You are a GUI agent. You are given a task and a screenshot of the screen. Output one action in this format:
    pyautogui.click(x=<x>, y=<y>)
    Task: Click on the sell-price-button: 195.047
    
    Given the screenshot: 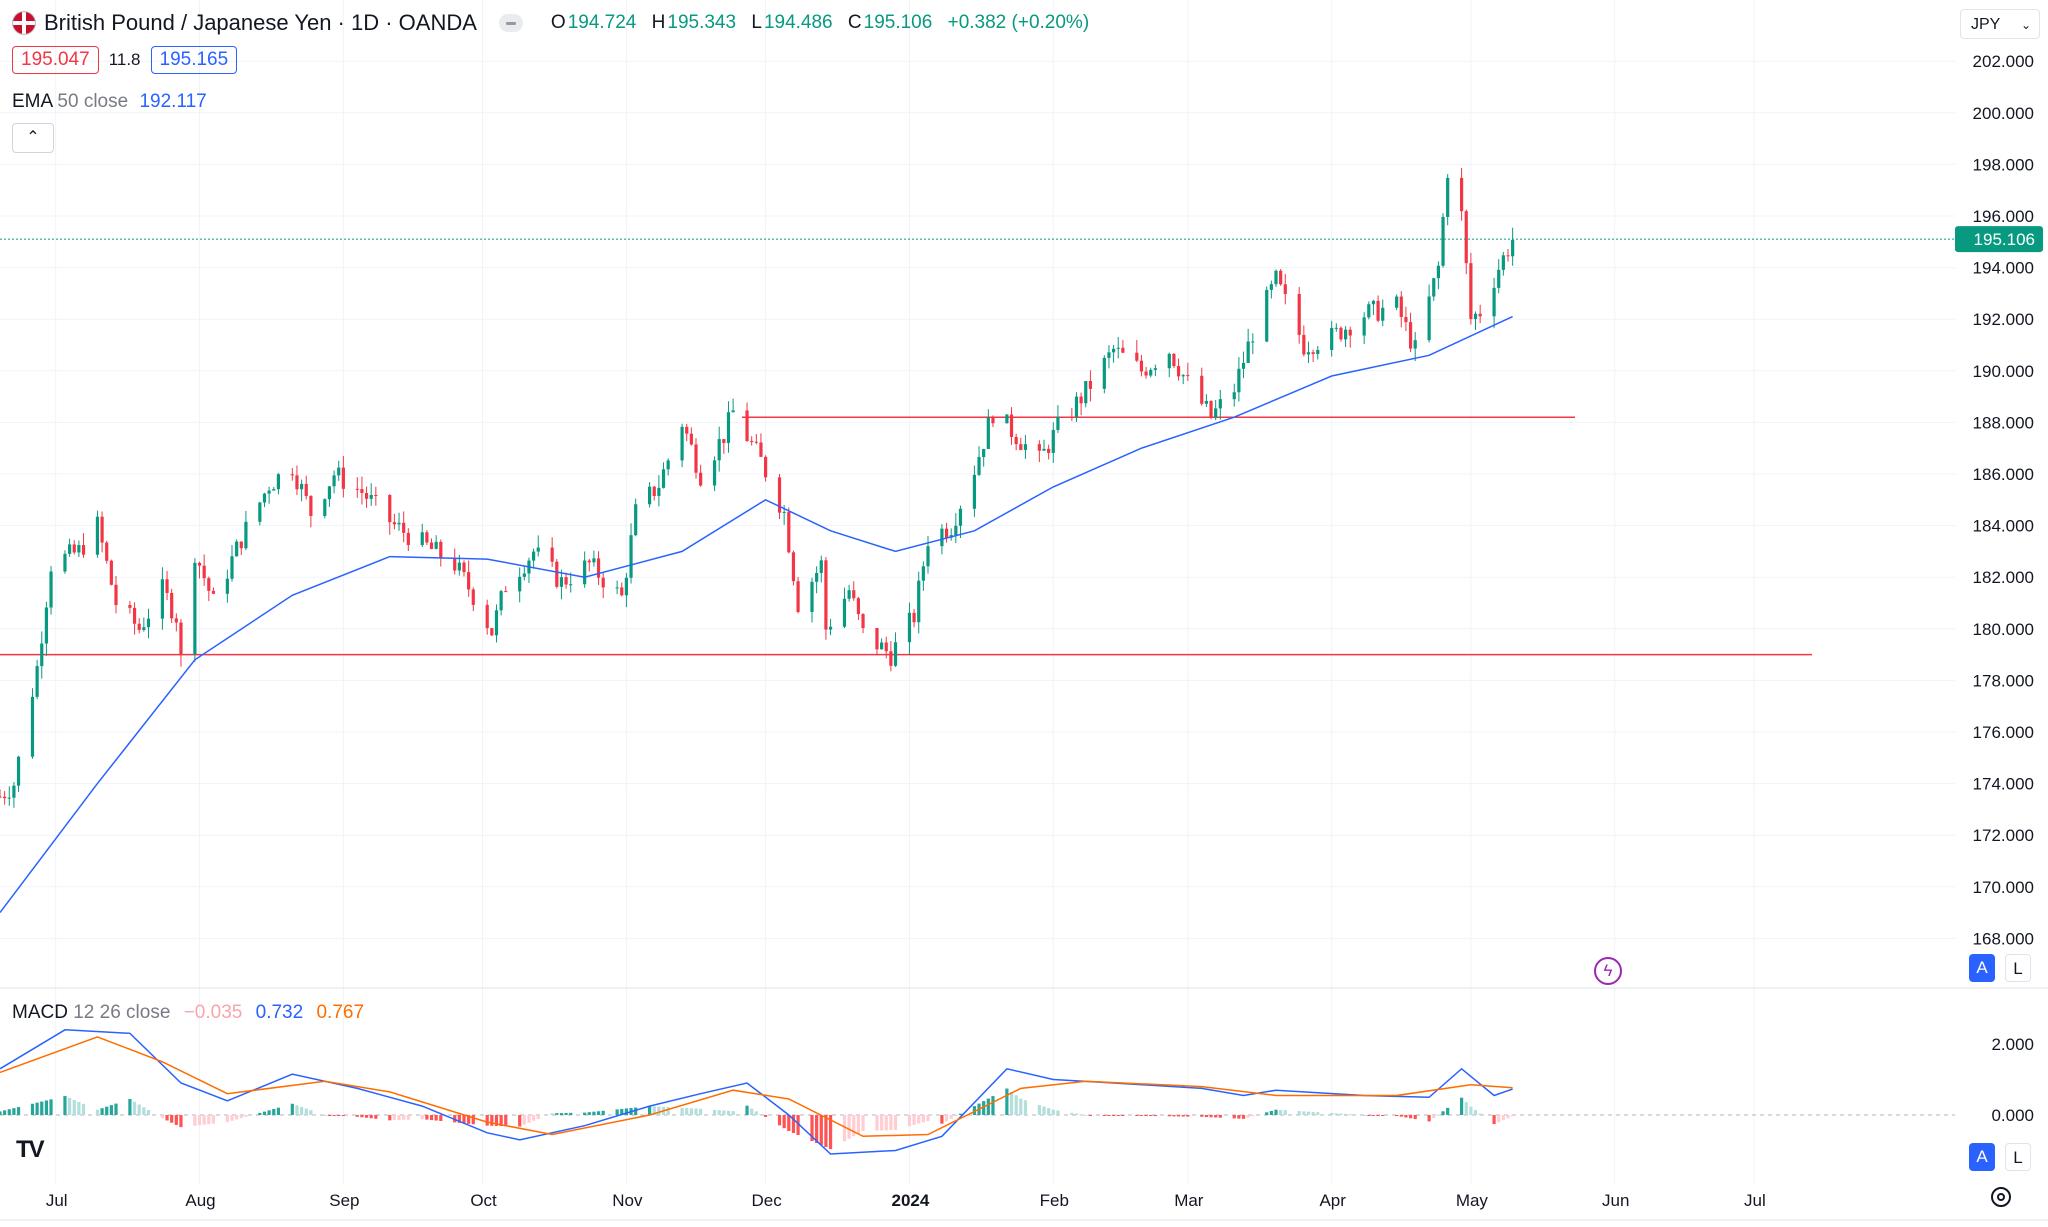 What is the action you would take?
    pyautogui.click(x=55, y=60)
    